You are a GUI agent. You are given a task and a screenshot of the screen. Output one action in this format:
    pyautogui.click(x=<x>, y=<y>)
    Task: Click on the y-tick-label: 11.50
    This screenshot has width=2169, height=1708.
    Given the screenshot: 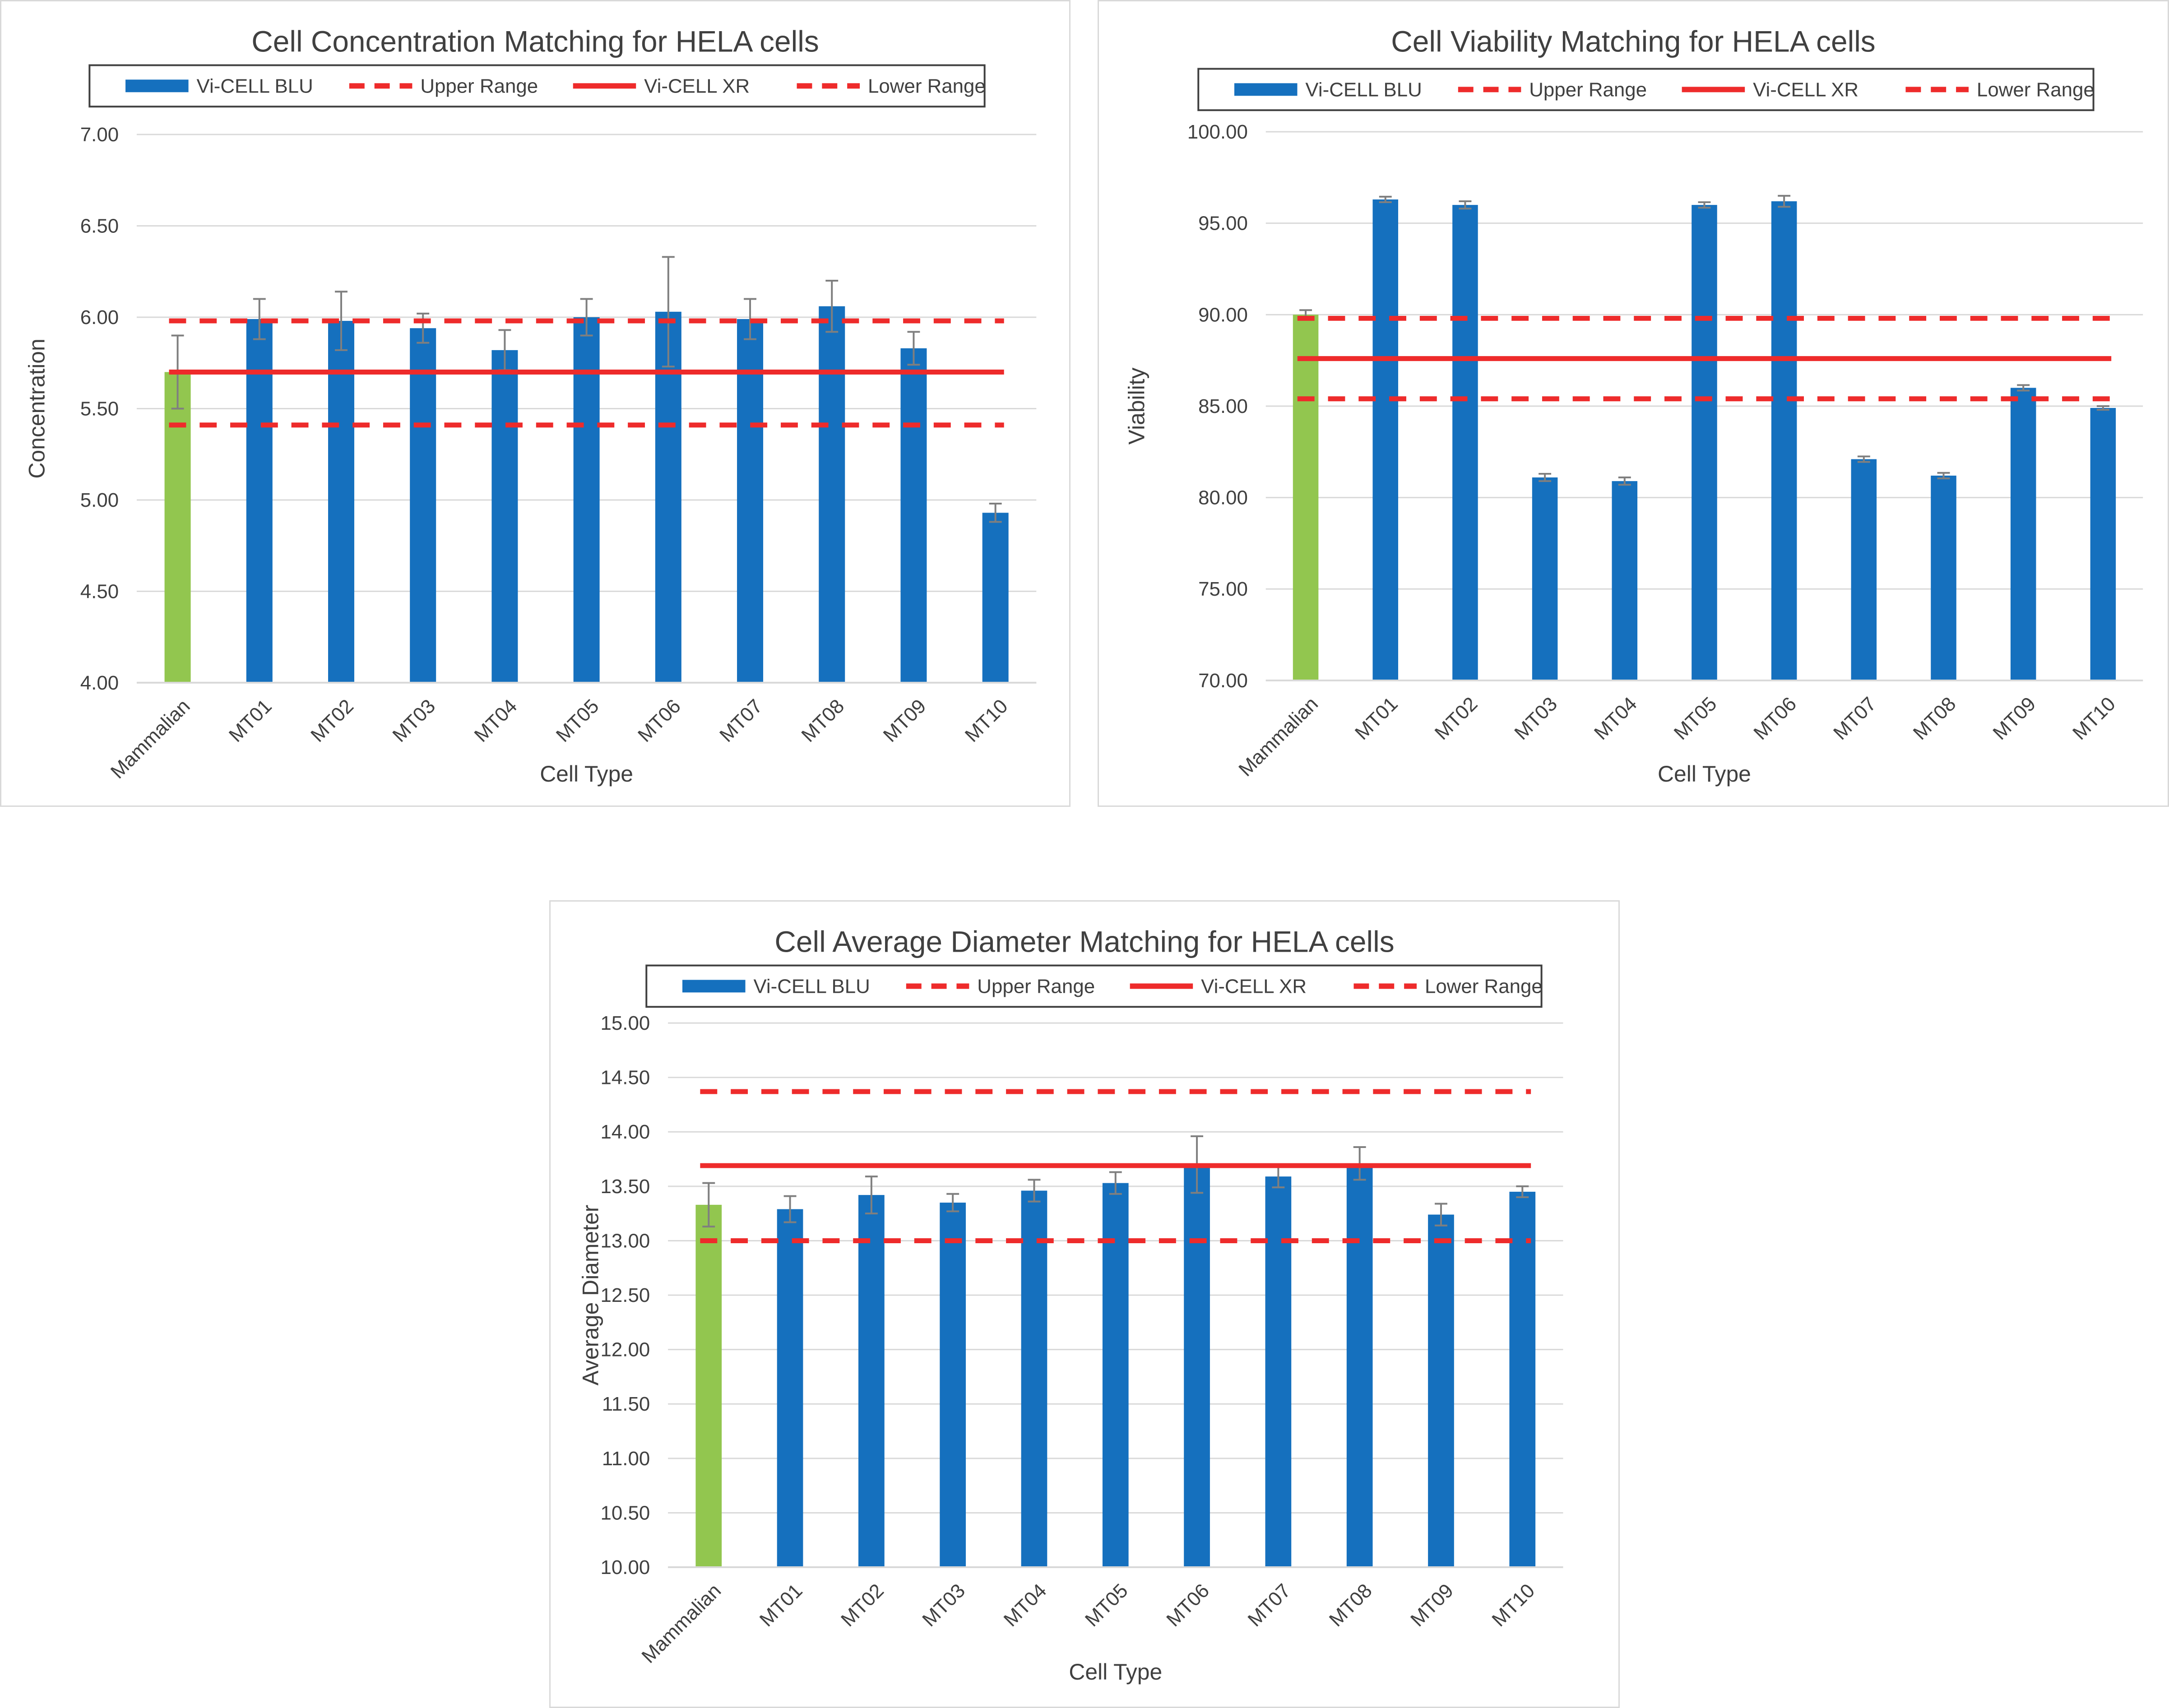 What is the action you would take?
    pyautogui.click(x=626, y=1404)
    